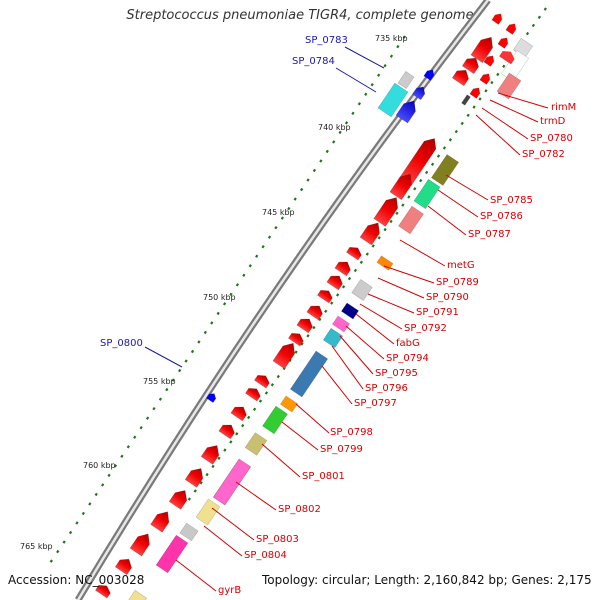 The width and height of the screenshot is (600, 600). I want to click on scale-label-750: 750 kbp, so click(219, 297).